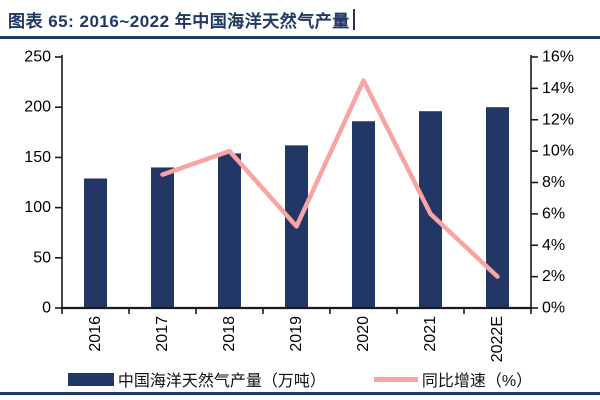  Describe the element at coordinates (553, 245) in the screenshot. I see `right-axis-tick-label: 4%` at that location.